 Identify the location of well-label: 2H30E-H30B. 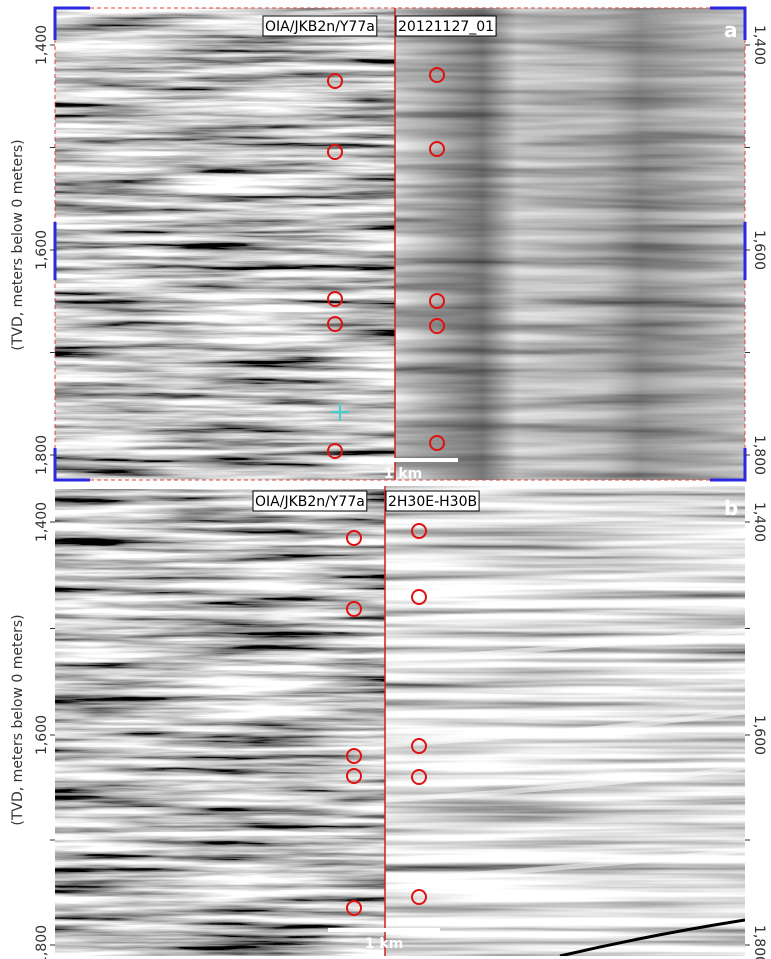
(432, 502).